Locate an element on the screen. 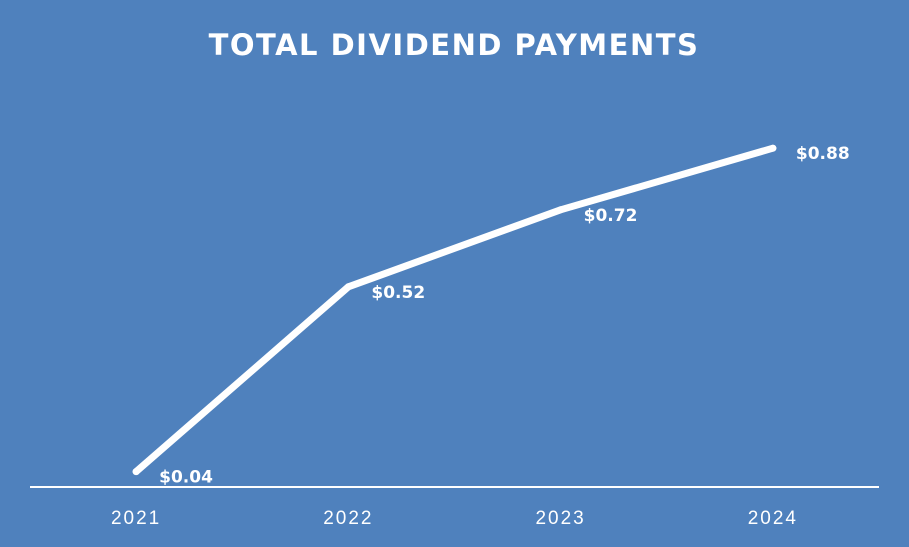 The height and width of the screenshot is (547, 909). x-tick-label-2021: 2021 is located at coordinates (136, 518).